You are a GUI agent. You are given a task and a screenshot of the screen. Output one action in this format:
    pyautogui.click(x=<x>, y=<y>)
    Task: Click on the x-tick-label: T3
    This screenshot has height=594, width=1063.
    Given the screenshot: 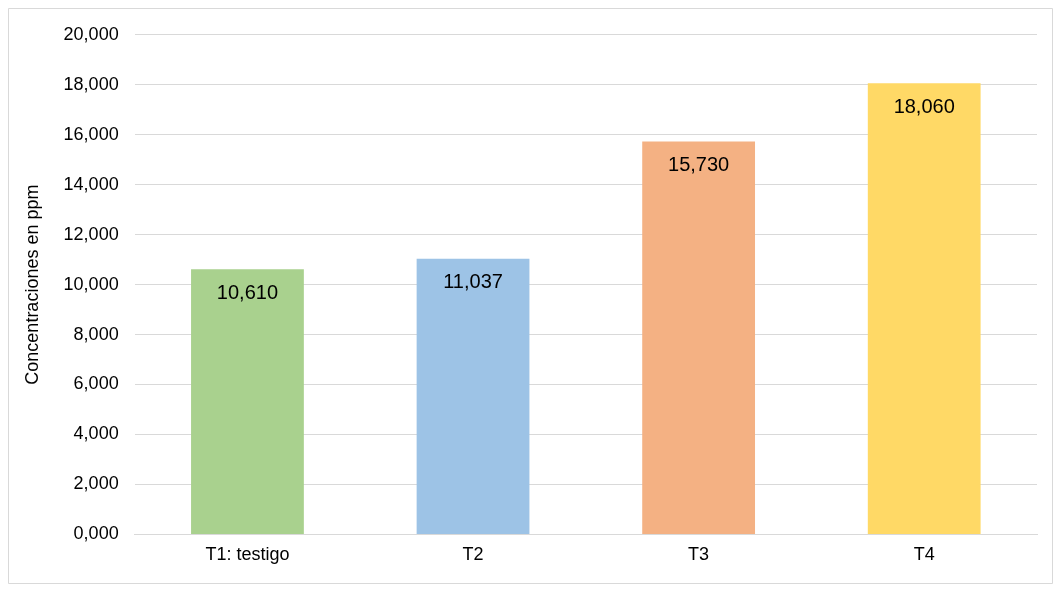 What is the action you would take?
    pyautogui.click(x=699, y=554)
    